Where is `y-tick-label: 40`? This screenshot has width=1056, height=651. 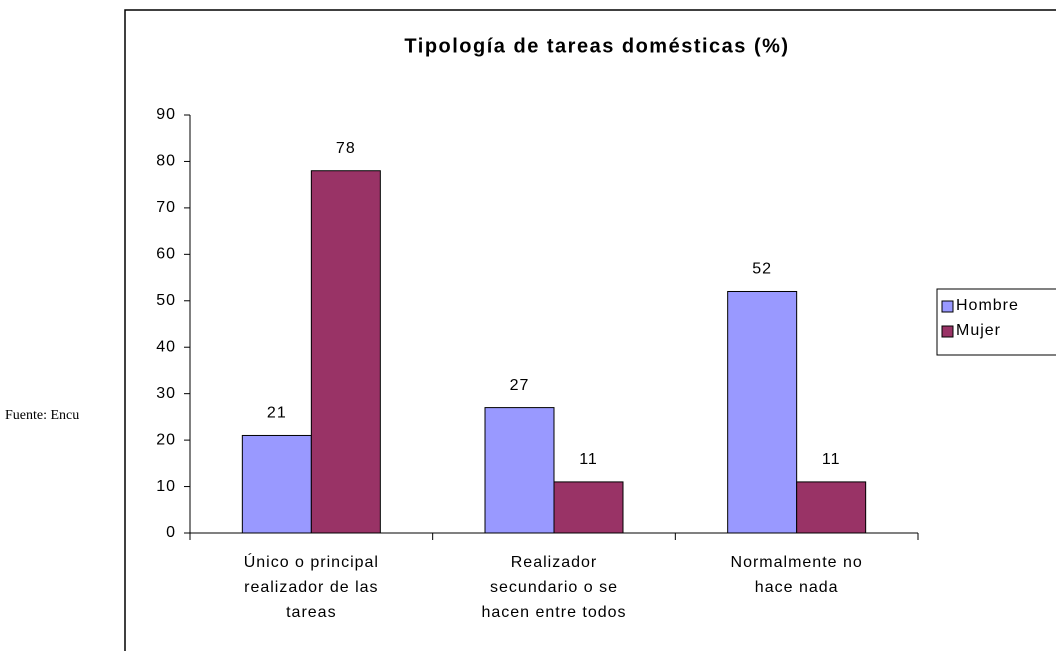 y-tick-label: 40 is located at coordinates (166, 346).